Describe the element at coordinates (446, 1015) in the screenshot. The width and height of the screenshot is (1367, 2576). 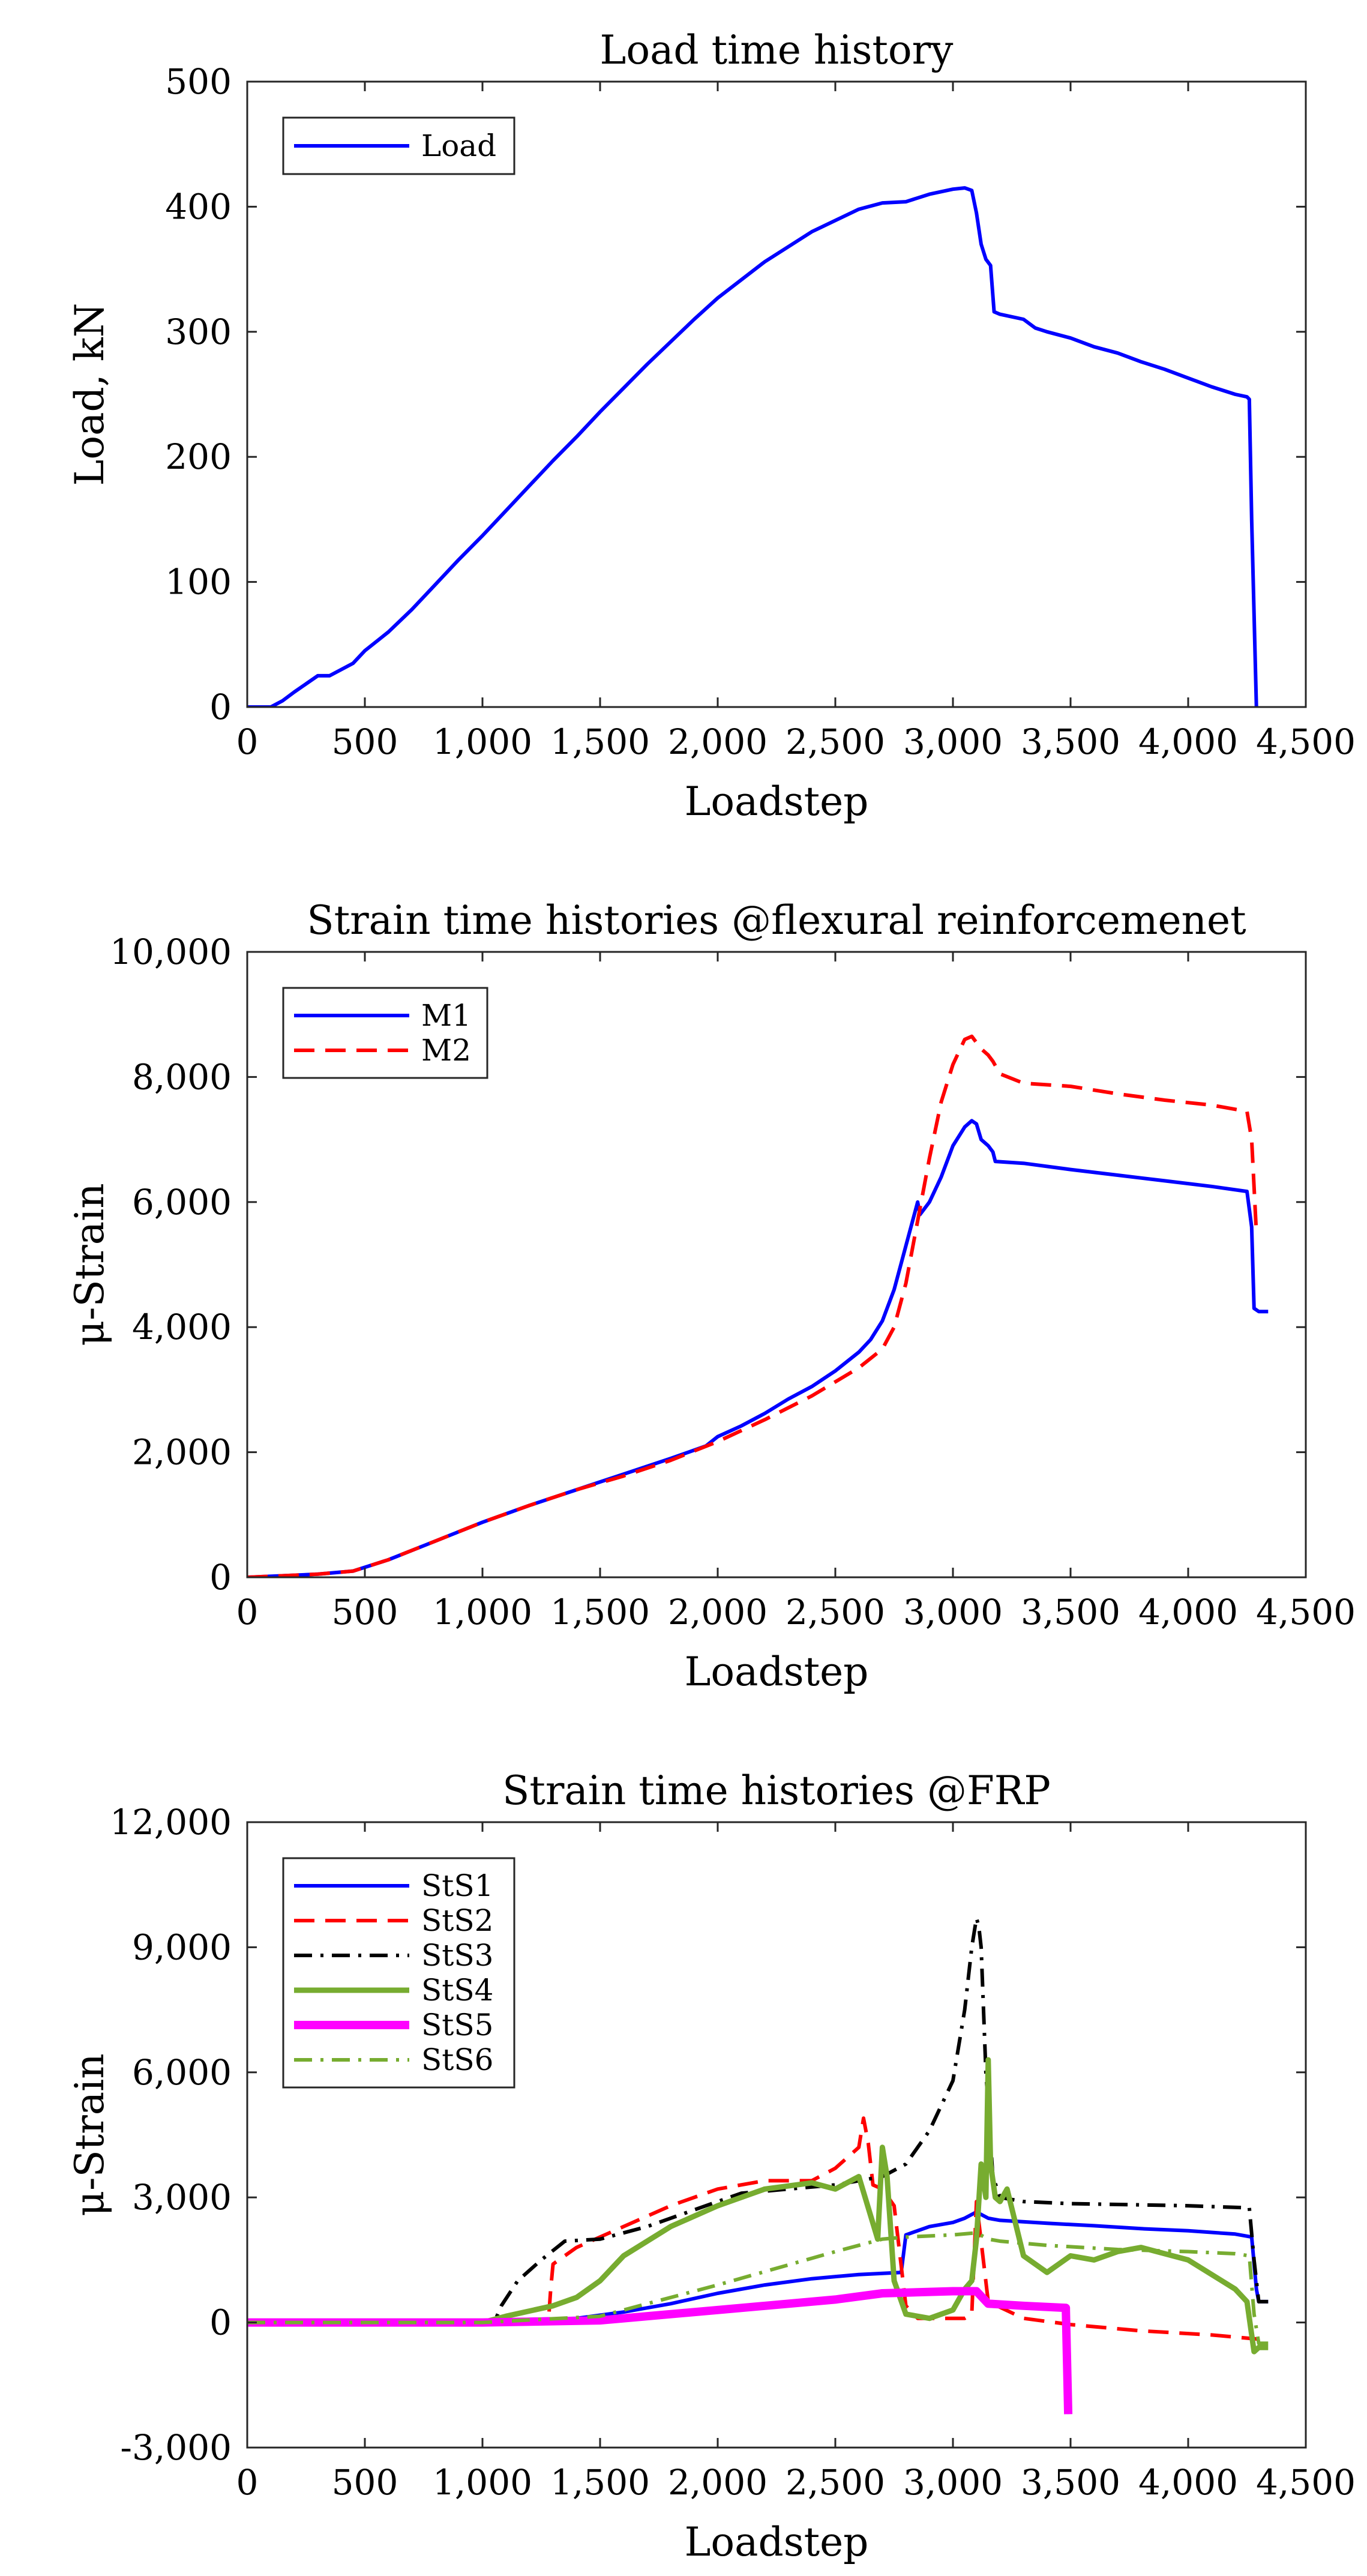
I see `legend-label-m1: M1` at that location.